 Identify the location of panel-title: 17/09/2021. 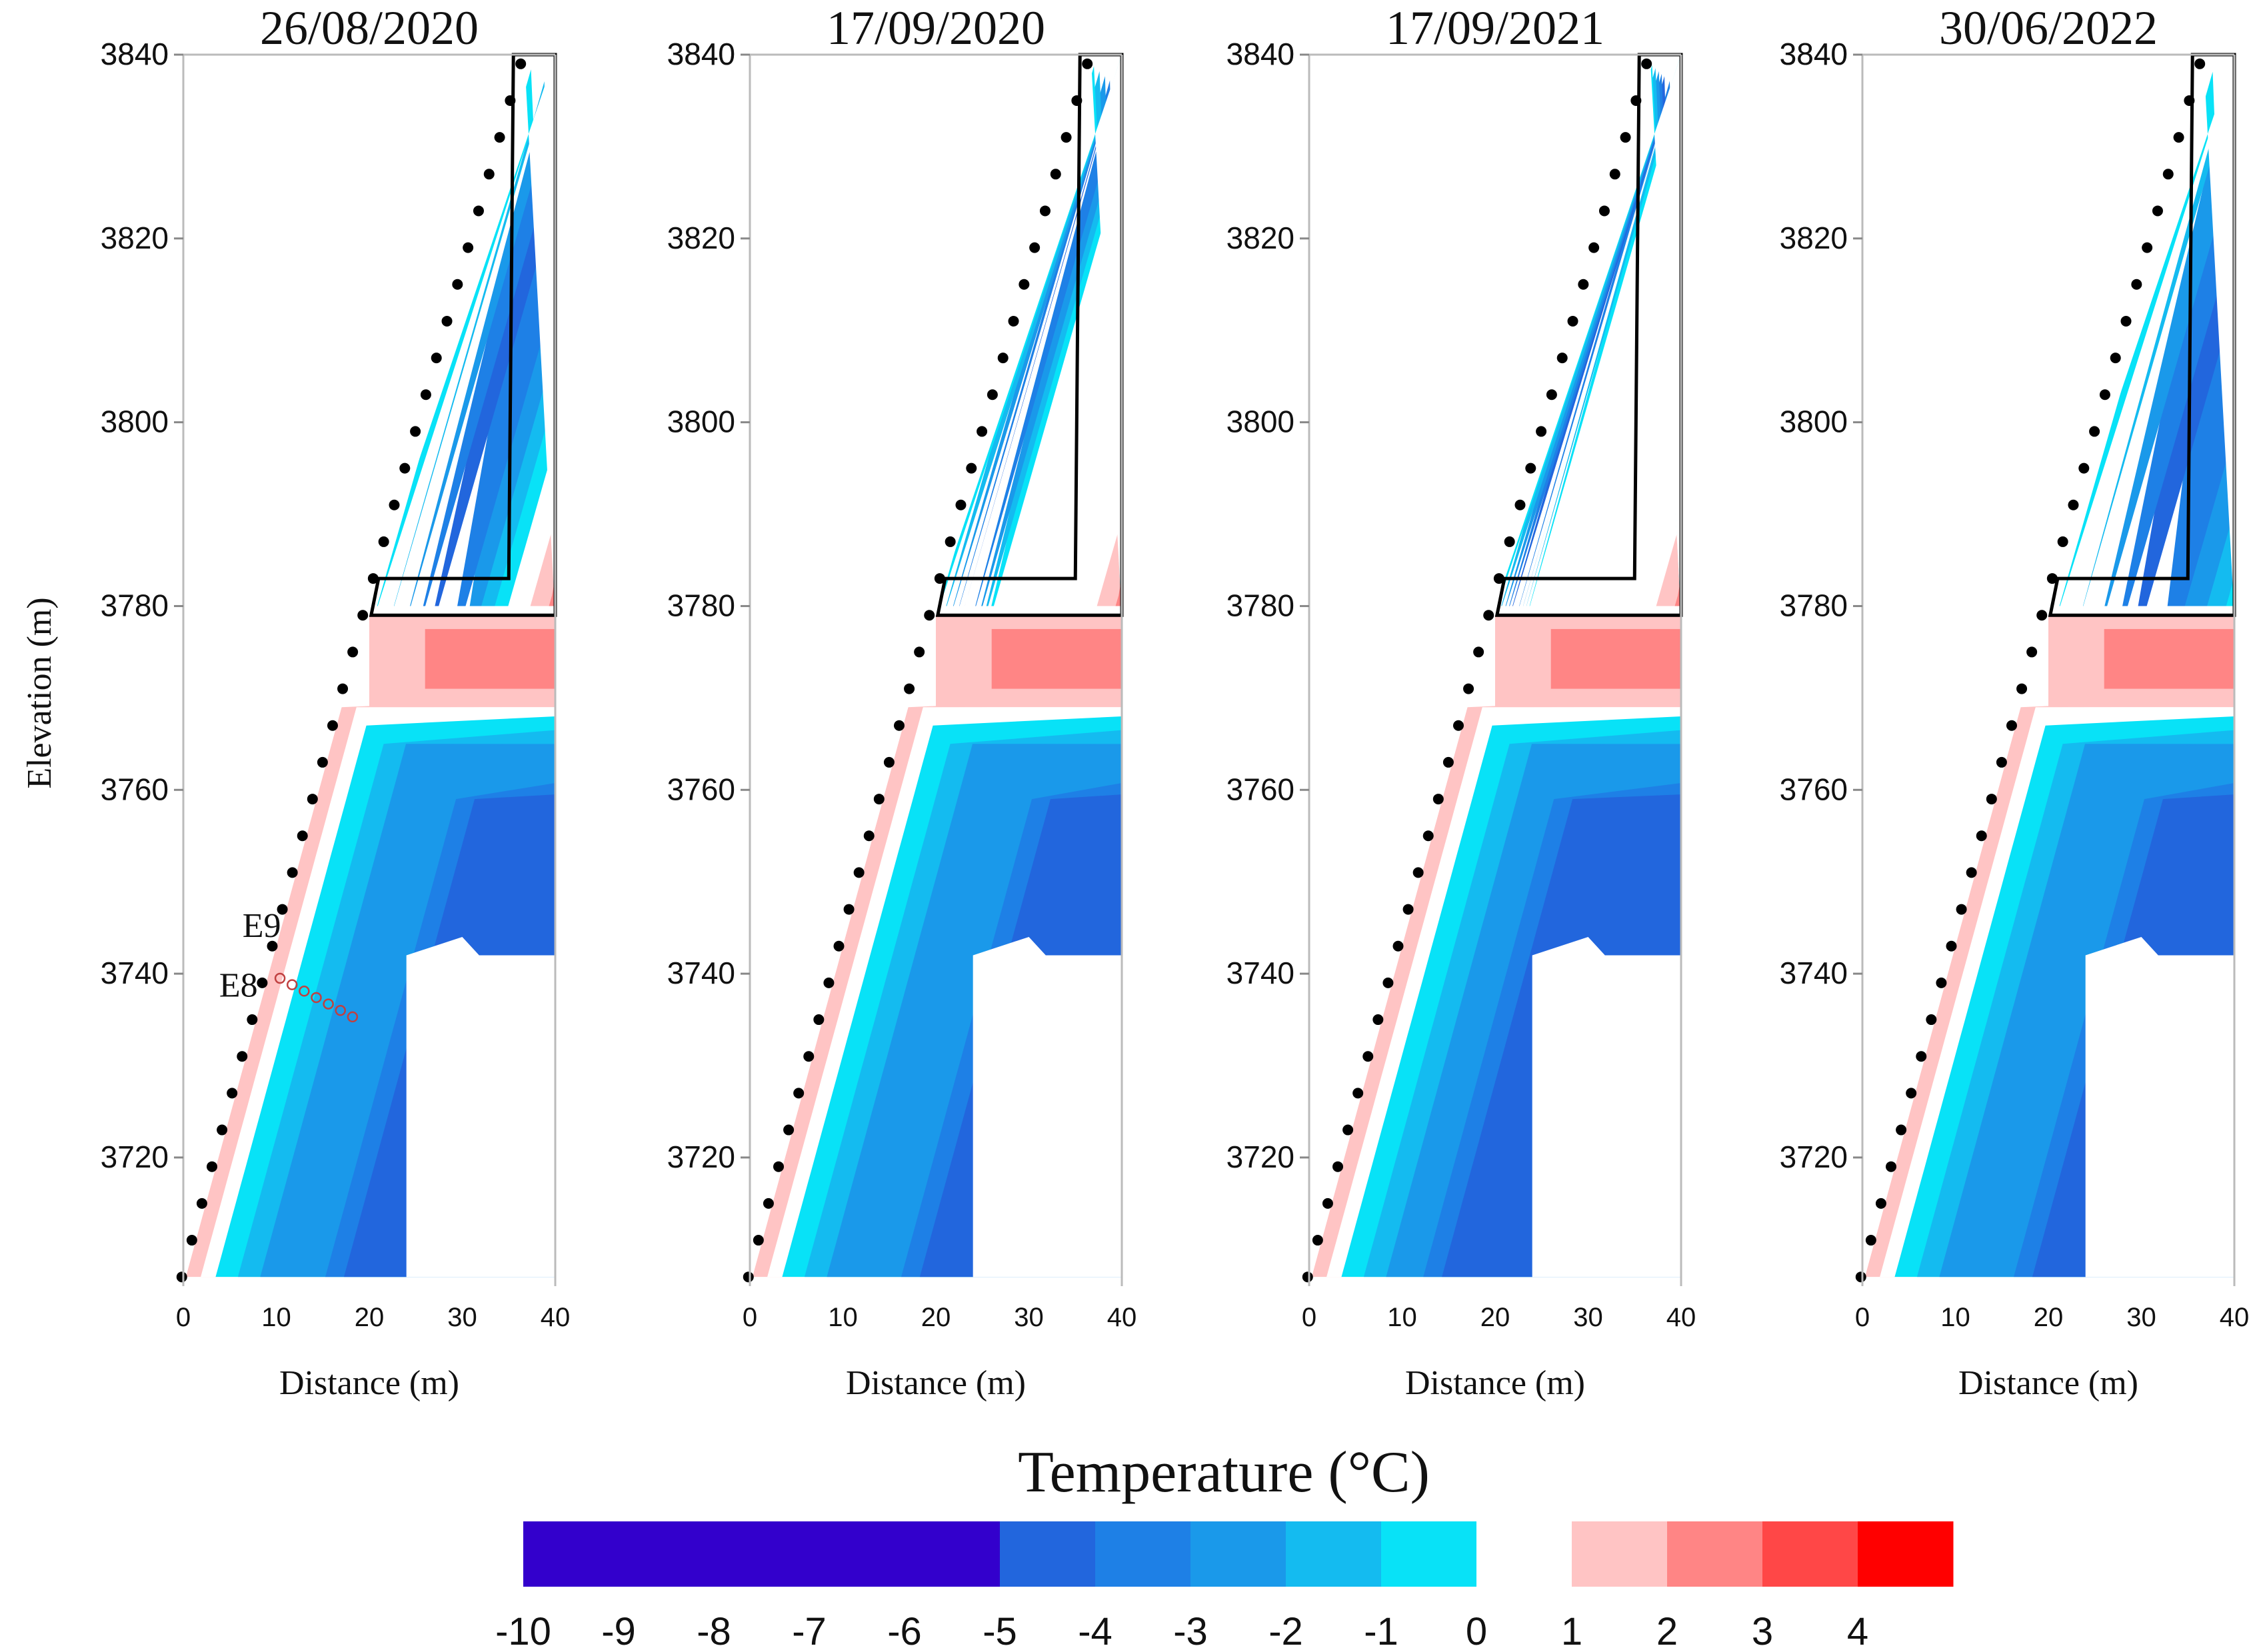
(1495, 28).